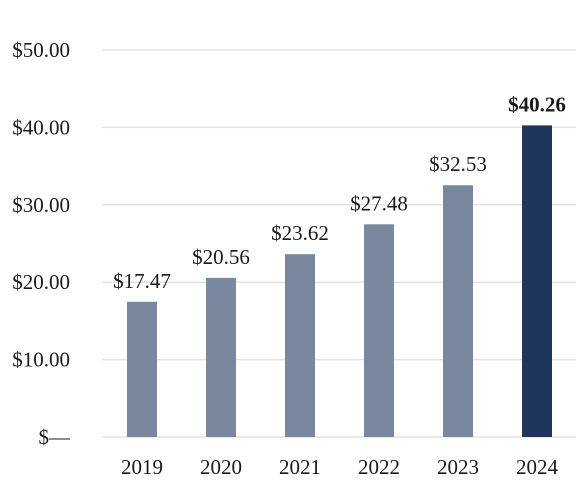  Describe the element at coordinates (41, 50) in the screenshot. I see `y-tick-label: $50.00` at that location.